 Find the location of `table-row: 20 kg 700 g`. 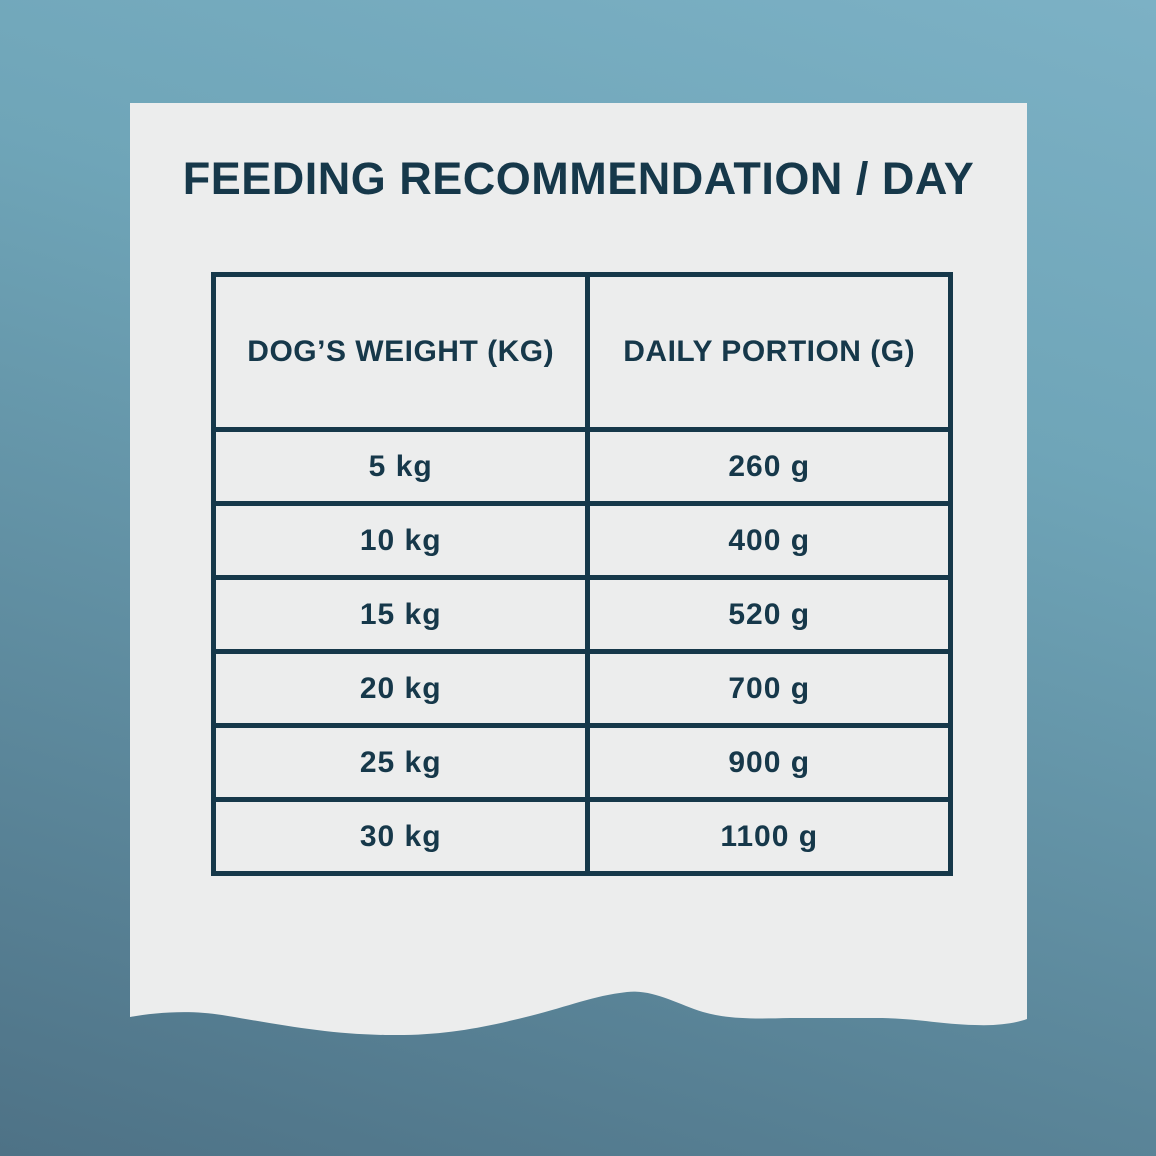

table-row: 20 kg 700 g is located at coordinates (581, 688).